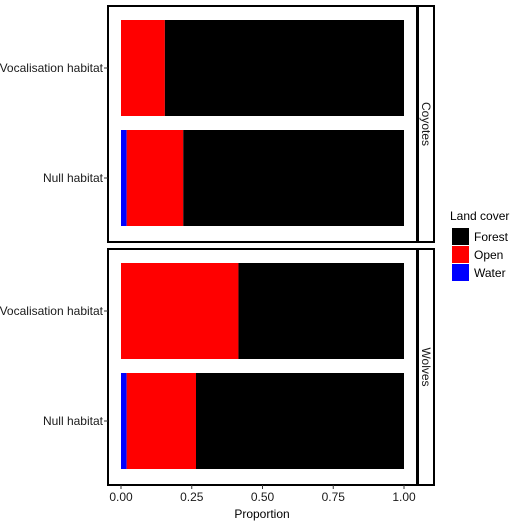 This screenshot has height=524, width=510. I want to click on x-tick-label: 0.00, so click(121, 497).